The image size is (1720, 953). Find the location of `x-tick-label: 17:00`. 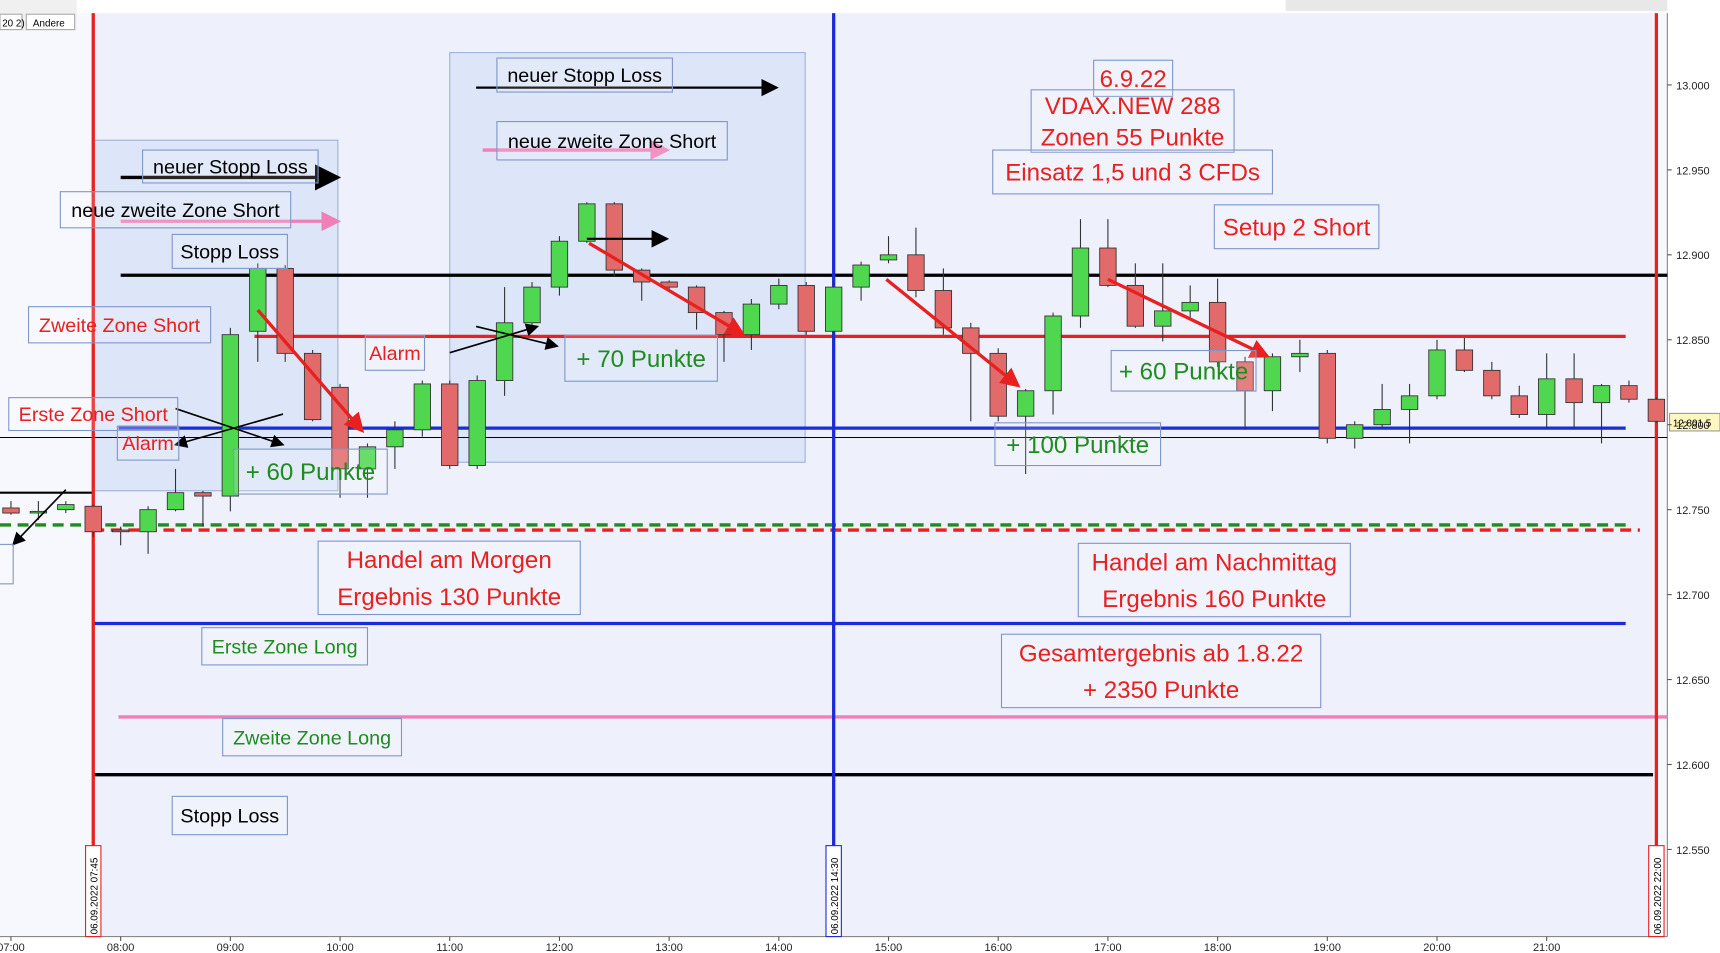

x-tick-label: 17:00 is located at coordinates (1107, 947).